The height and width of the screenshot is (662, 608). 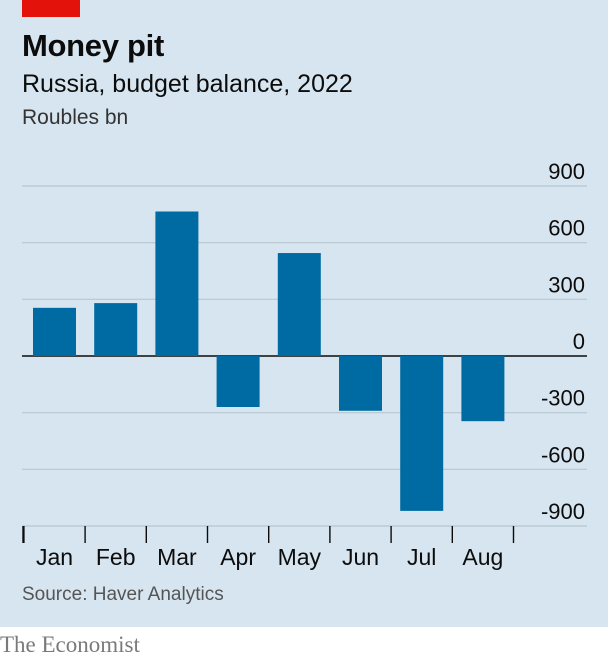 I want to click on bar-mar, so click(x=177, y=283).